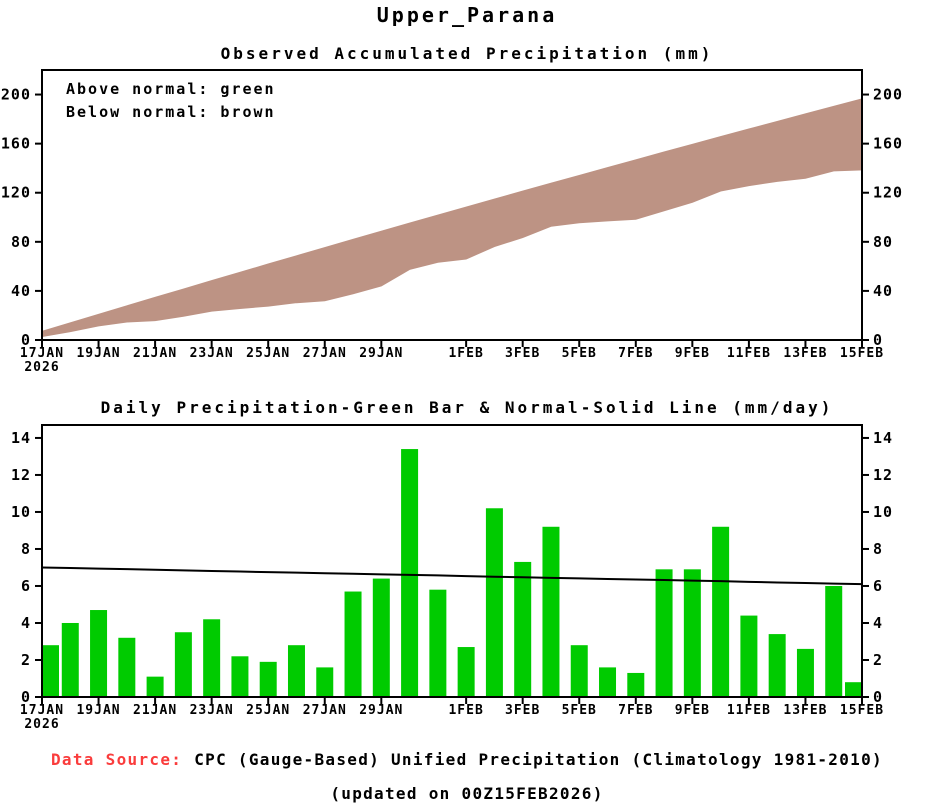  I want to click on x-tick-label: 23JAN, so click(212, 353).